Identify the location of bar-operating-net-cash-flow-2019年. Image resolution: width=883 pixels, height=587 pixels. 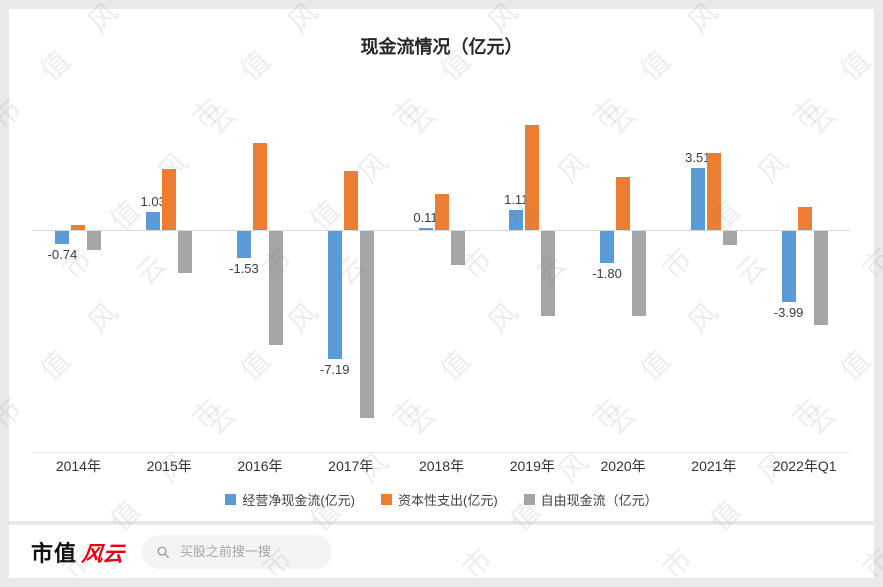
(516, 220).